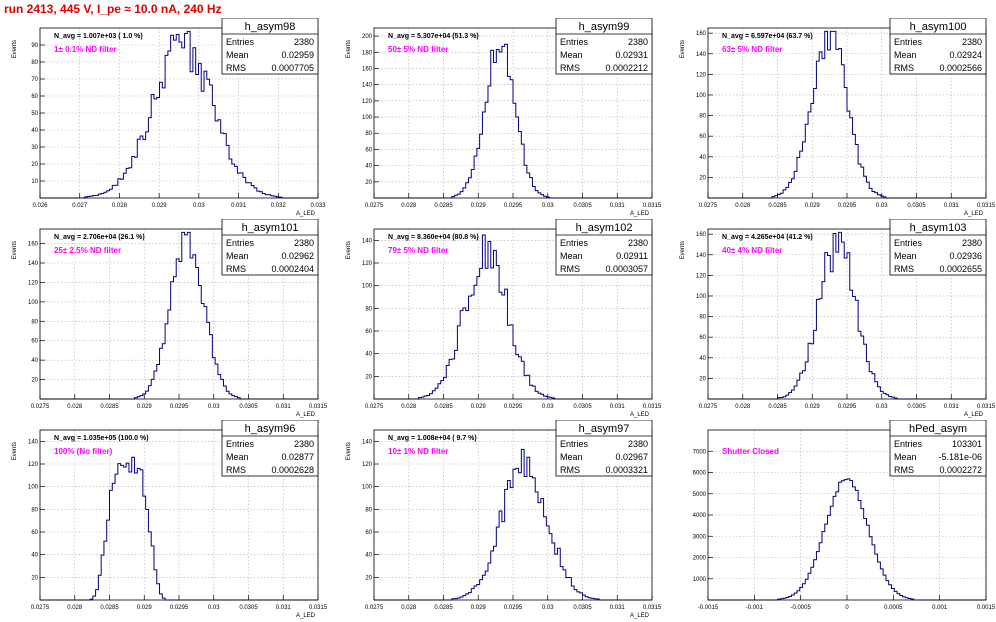 The width and height of the screenshot is (996, 622). Describe the element at coordinates (940, 608) in the screenshot. I see `x-tick-label: 0.001` at that location.